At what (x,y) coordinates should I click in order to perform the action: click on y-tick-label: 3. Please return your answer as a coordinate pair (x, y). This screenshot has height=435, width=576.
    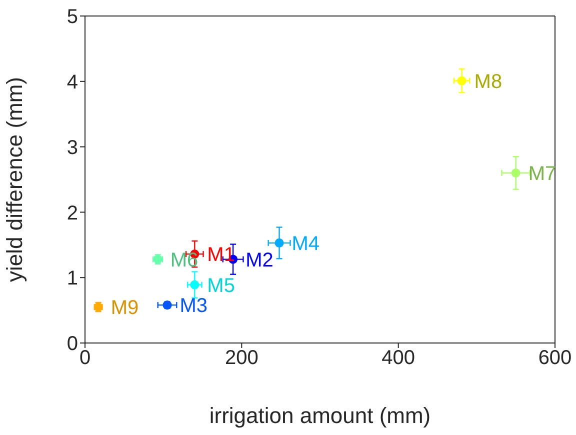
    Looking at the image, I should click on (72, 147).